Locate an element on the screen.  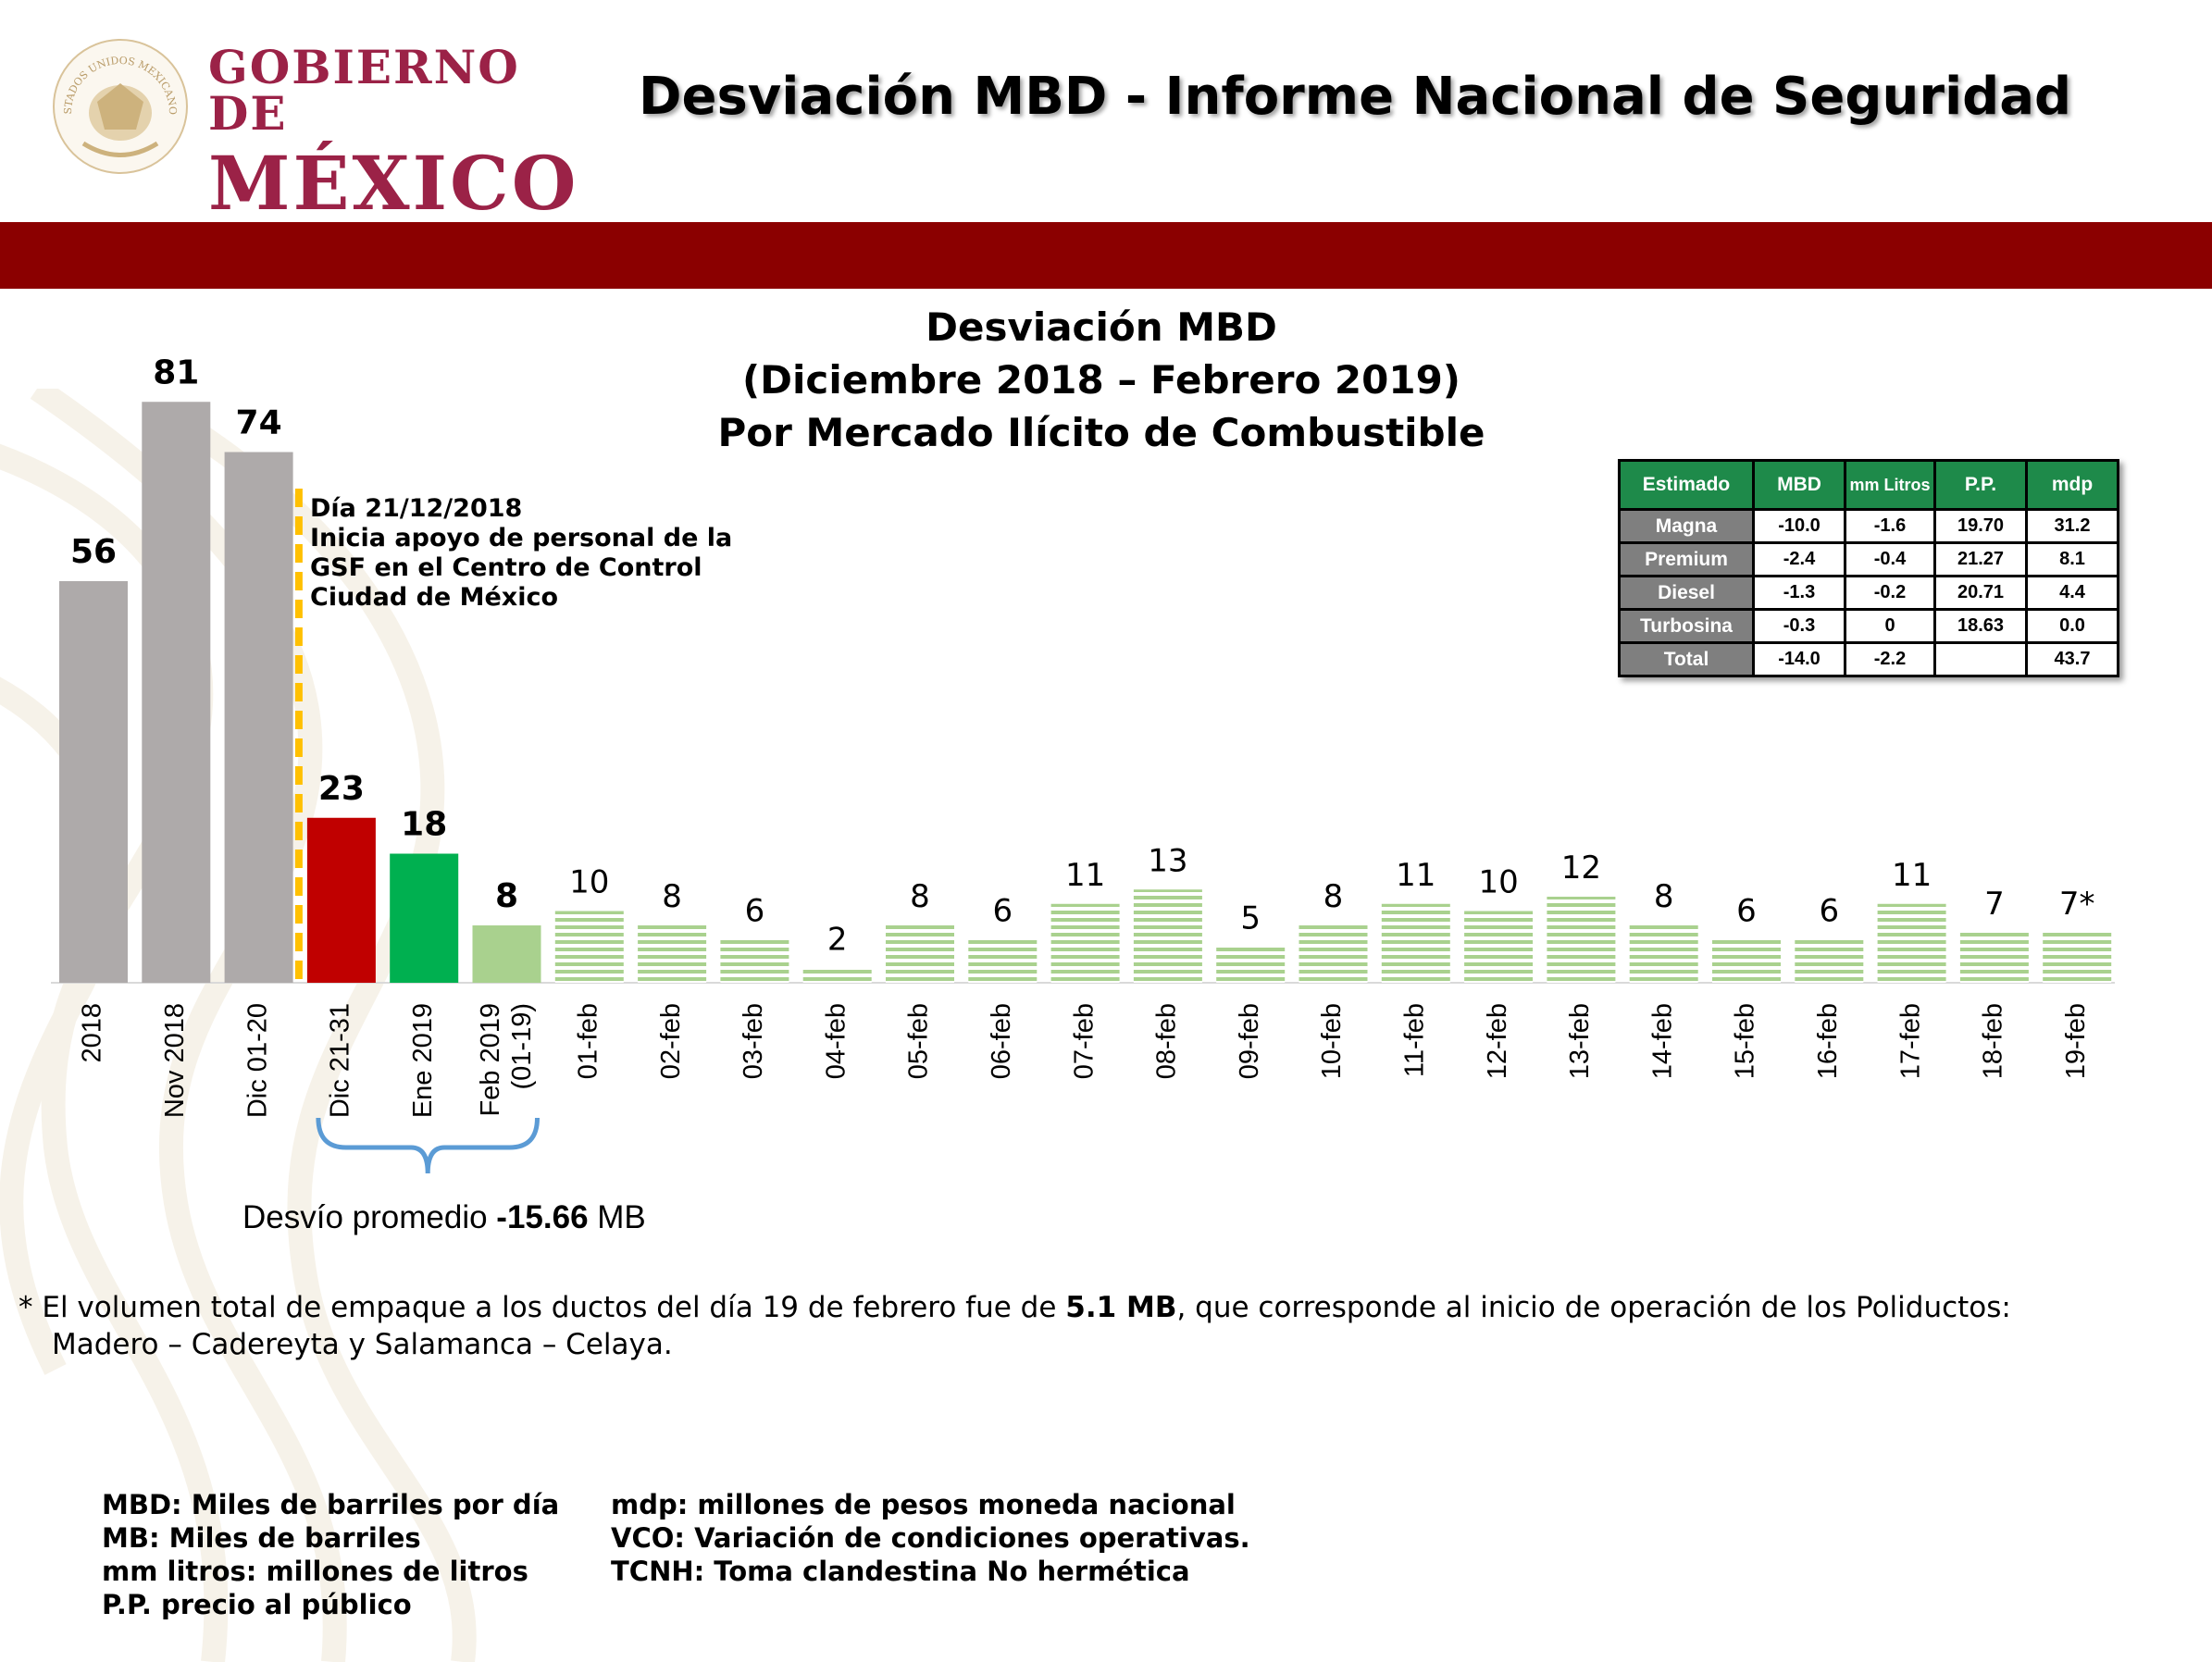
tick-label: 2018 is located at coordinates (92, 1033).